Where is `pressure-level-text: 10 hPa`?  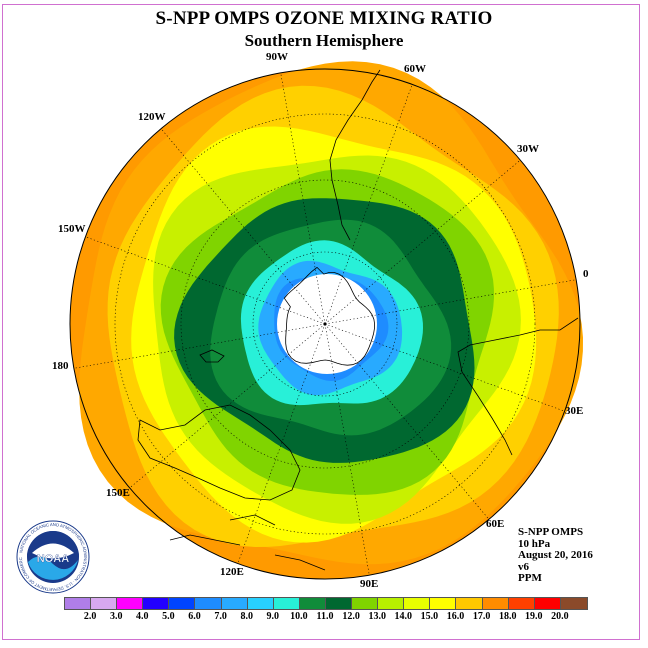
pressure-level-text: 10 hPa is located at coordinates (534, 543).